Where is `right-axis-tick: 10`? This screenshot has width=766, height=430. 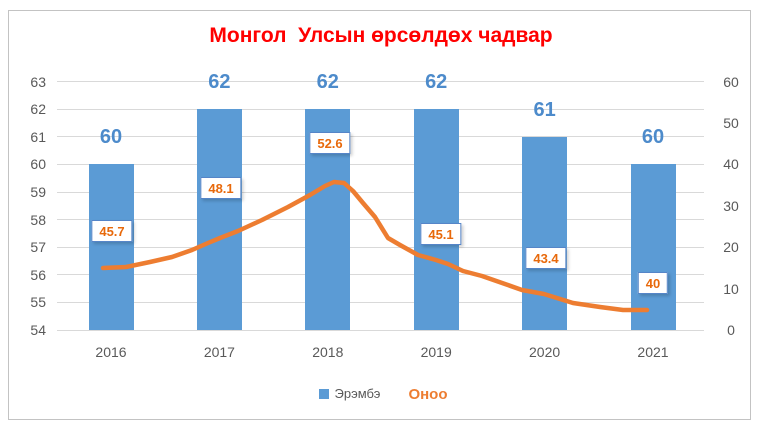 right-axis-tick: 10 is located at coordinates (731, 288).